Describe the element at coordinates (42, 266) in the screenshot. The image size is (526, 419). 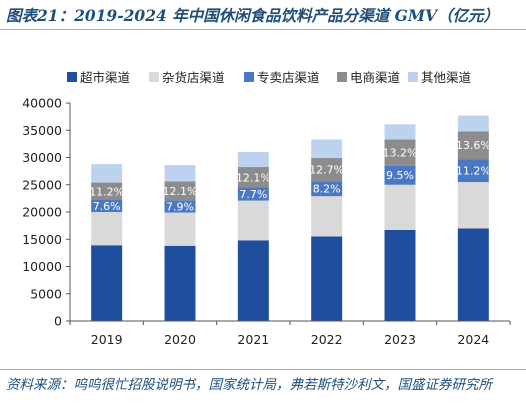
I see `y-tick-label: 10000` at that location.